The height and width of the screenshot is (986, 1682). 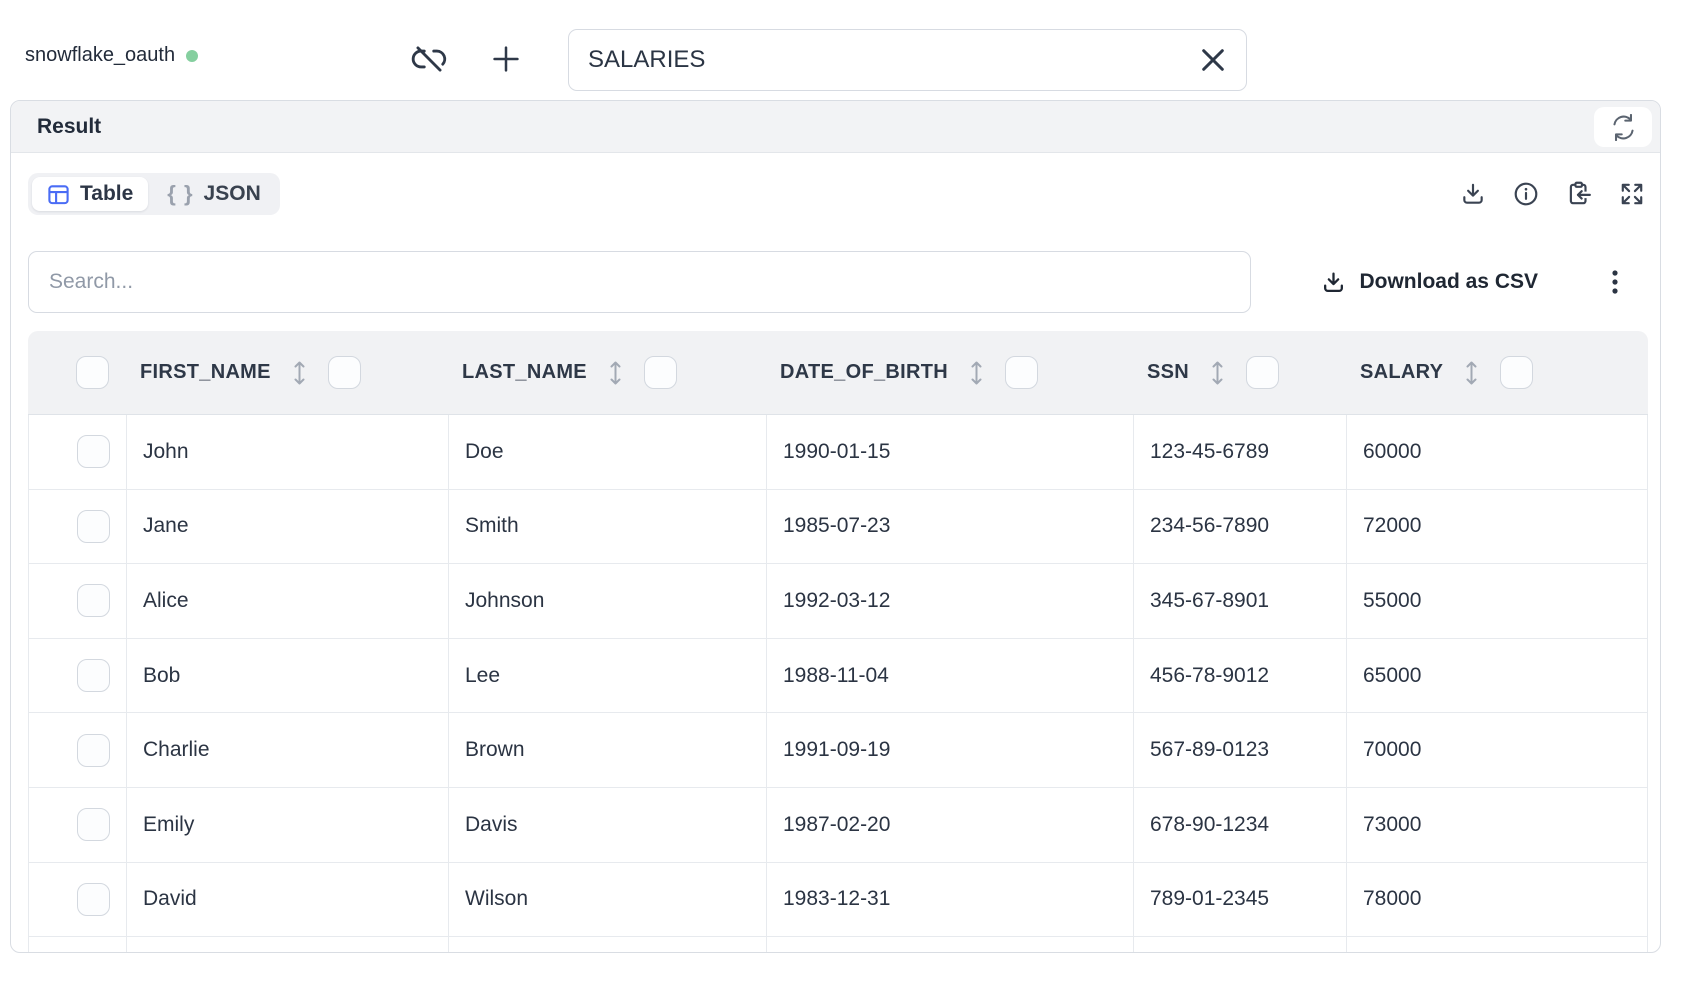 I want to click on cell: Wilson, so click(x=608, y=899).